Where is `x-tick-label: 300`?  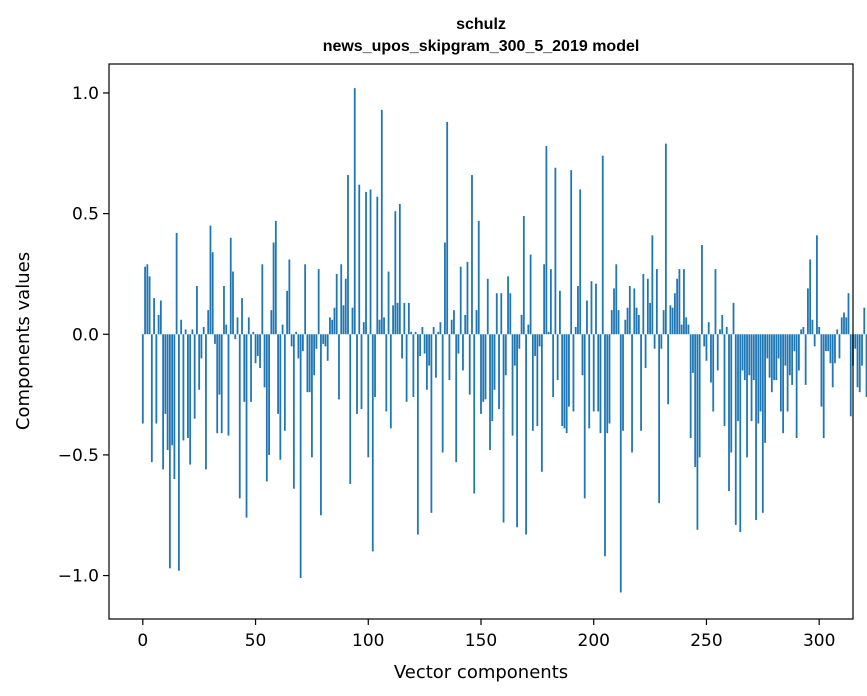
x-tick-label: 300 is located at coordinates (819, 641).